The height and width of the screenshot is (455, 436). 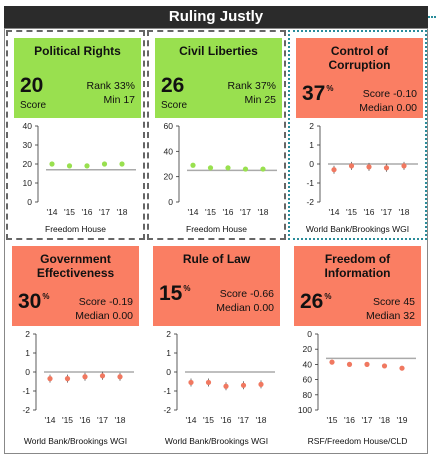 I want to click on indicator-stat-secondary: Median 32, so click(x=390, y=316).